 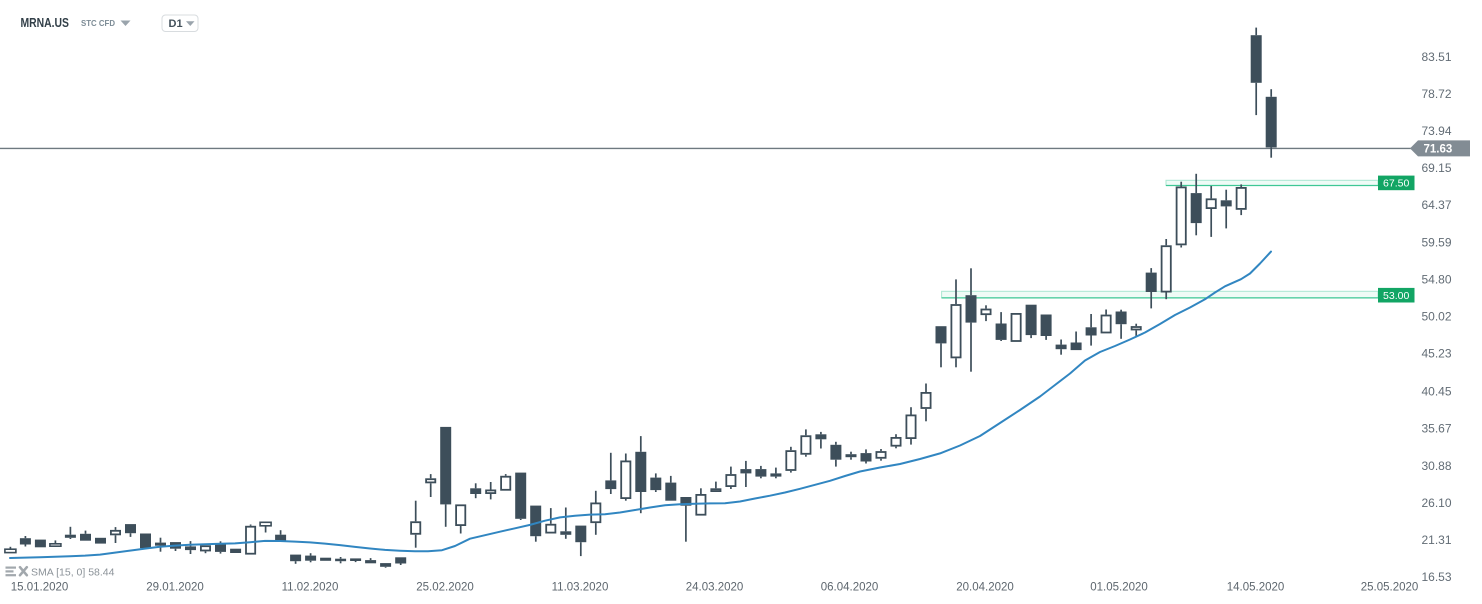 I want to click on svg-text: MRNA.US, so click(x=45, y=23).